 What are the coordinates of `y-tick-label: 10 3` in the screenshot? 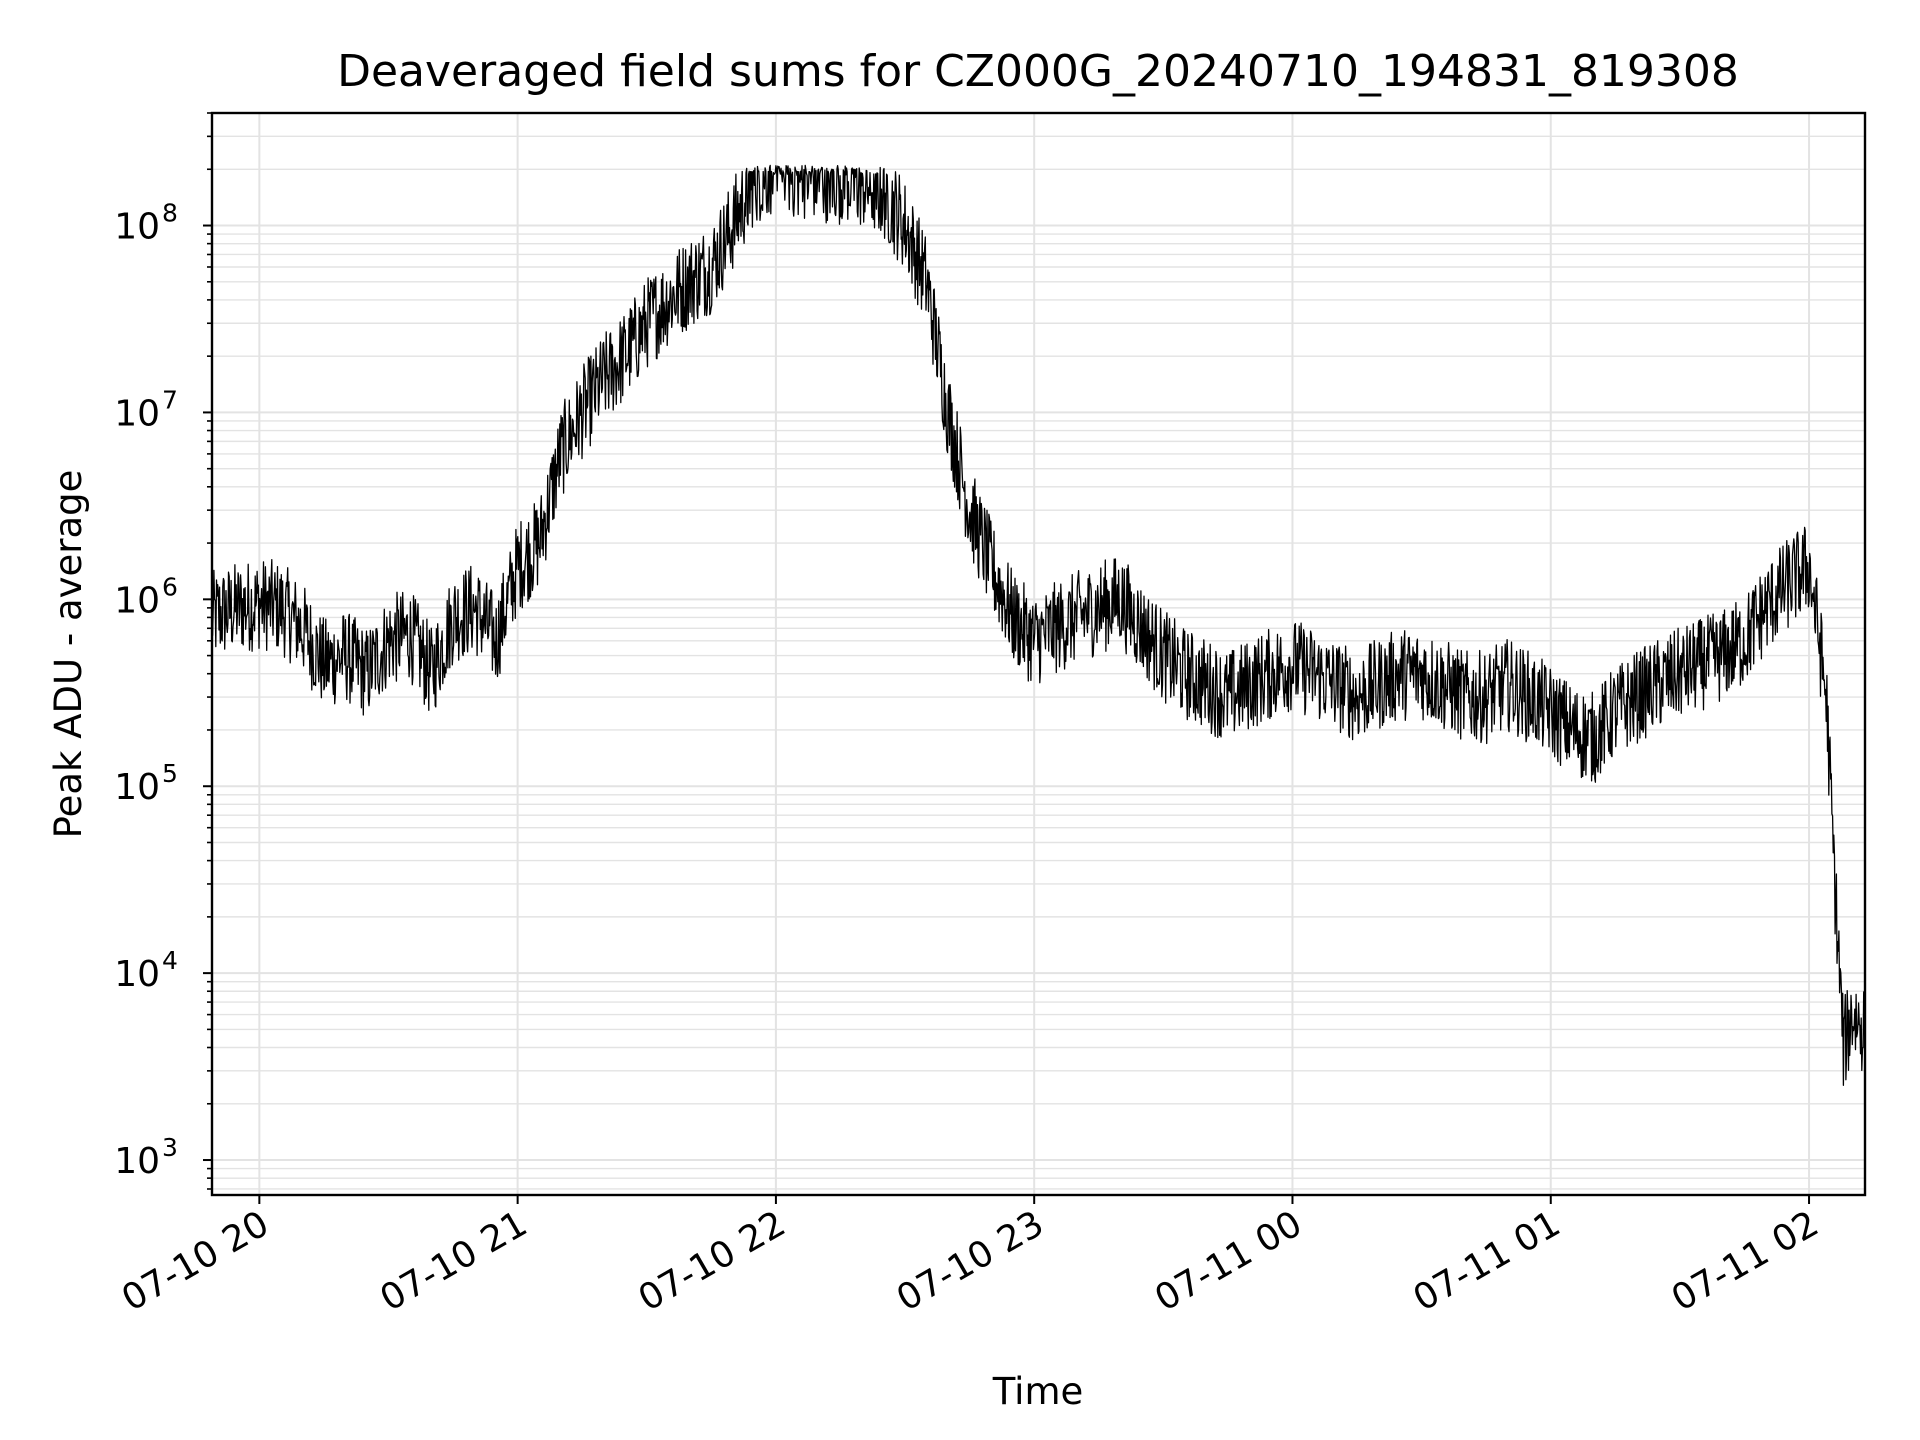 It's located at (146, 1157).